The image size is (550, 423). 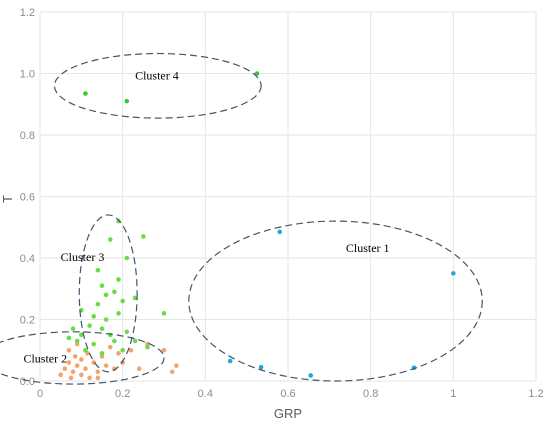 I want to click on y-axis-title: T, so click(x=7, y=199).